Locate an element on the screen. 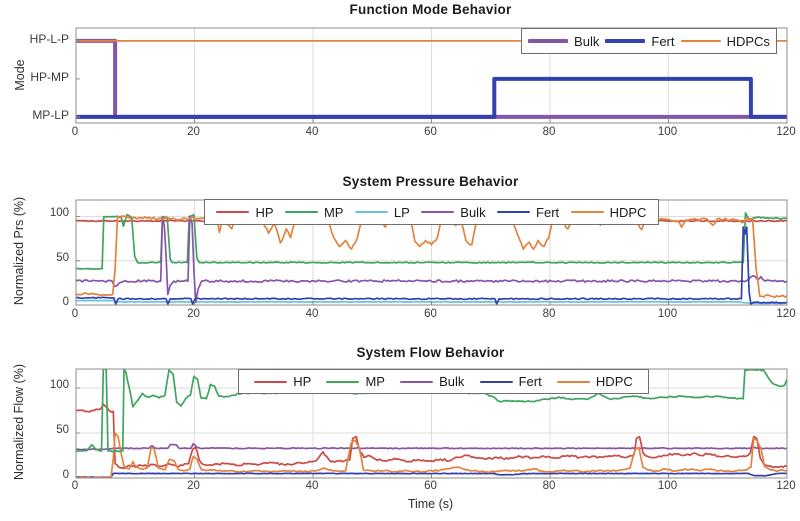 The height and width of the screenshot is (521, 800). series-line-bulk is located at coordinates (431, 446).